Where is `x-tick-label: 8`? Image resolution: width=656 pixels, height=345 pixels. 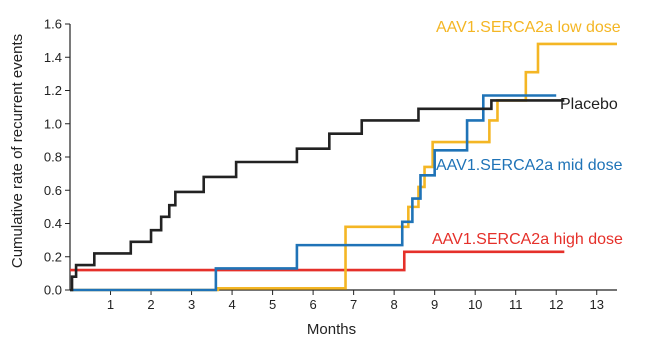 x-tick-label: 8 is located at coordinates (394, 304).